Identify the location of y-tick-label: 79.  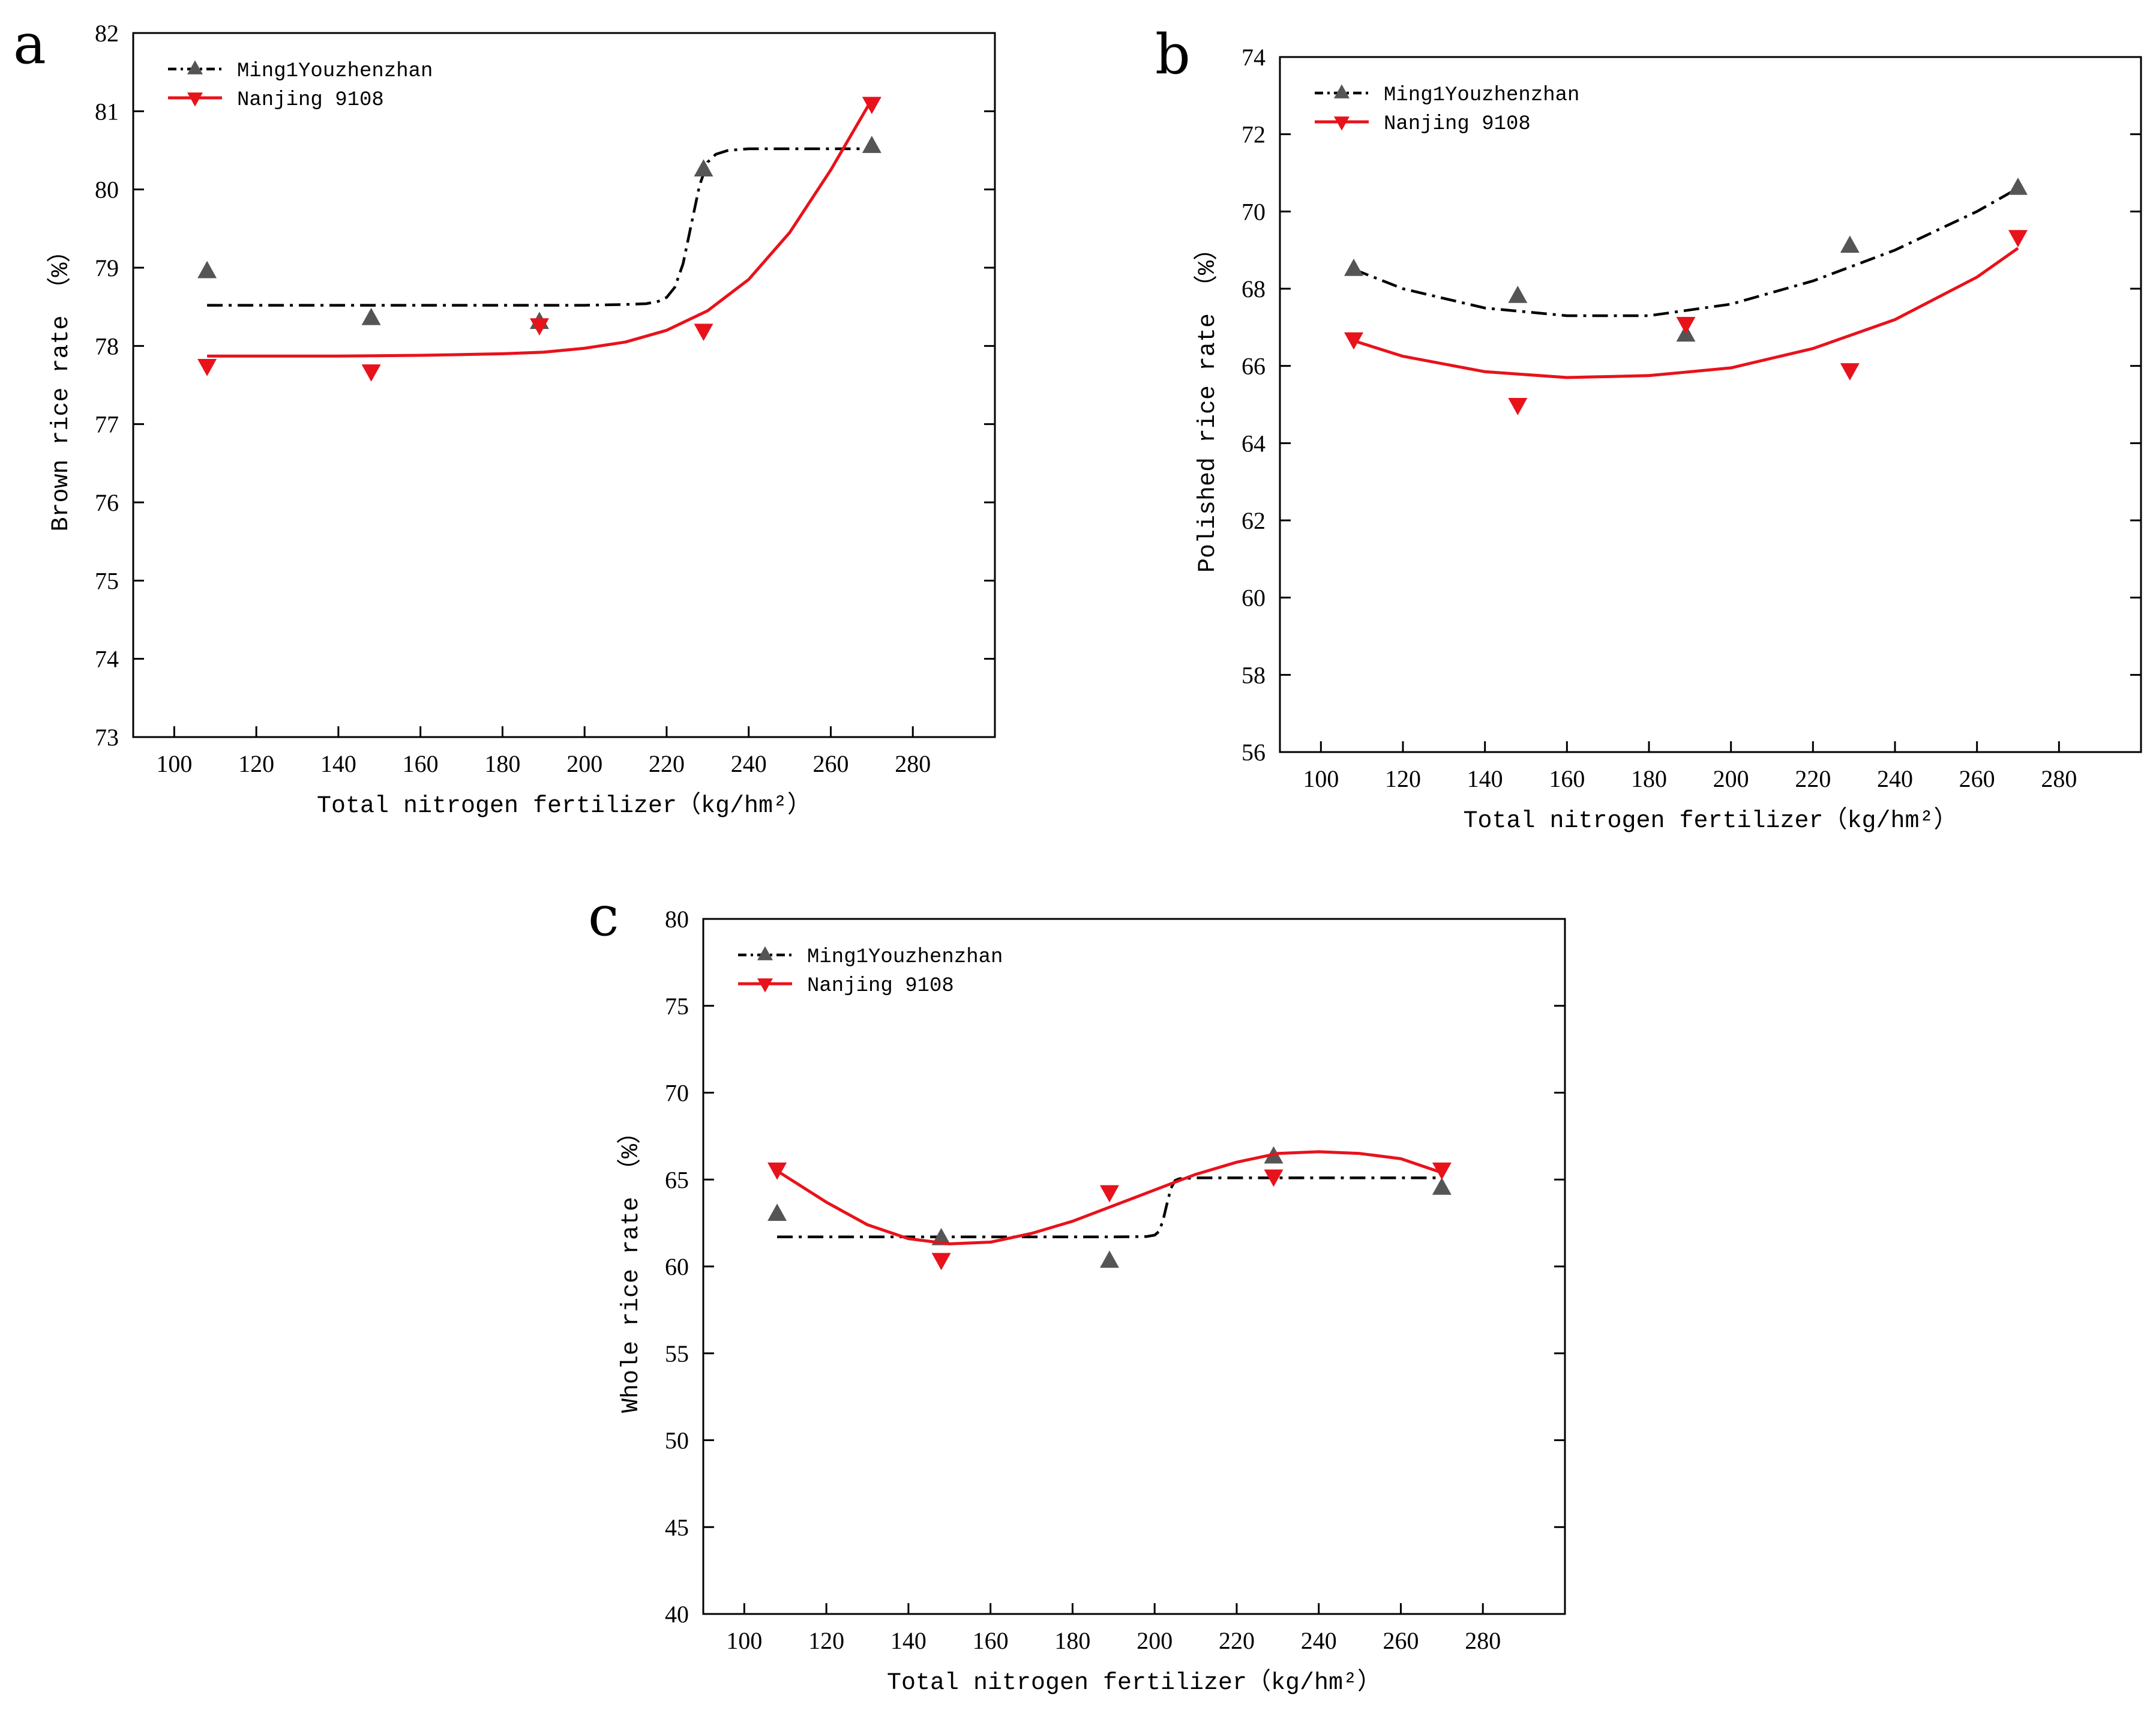
(107, 267).